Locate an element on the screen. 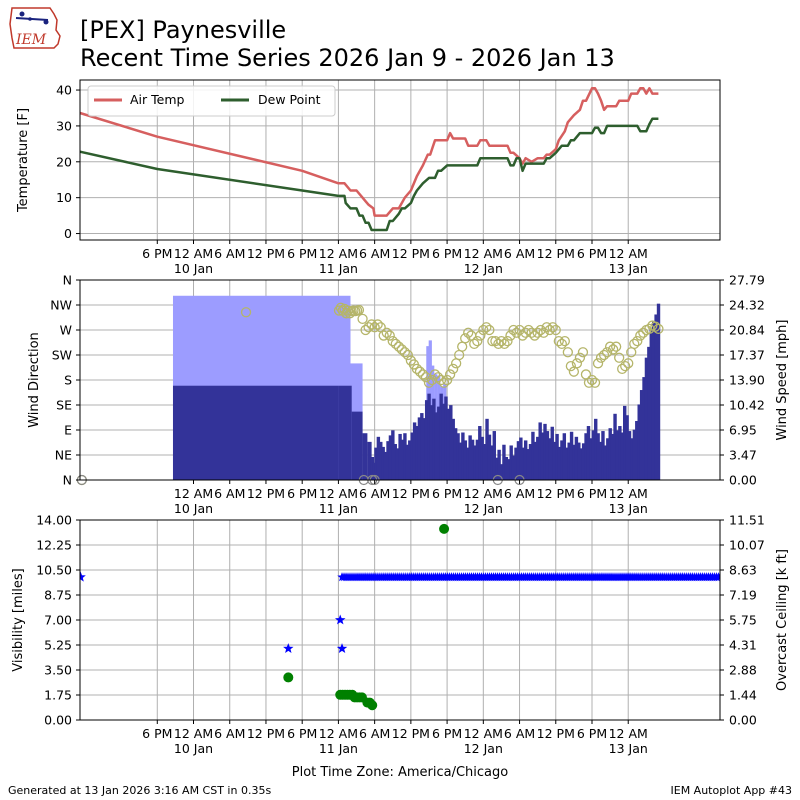 Image resolution: width=800 pixels, height=800 pixels. ceiling-y-label: Overcast Ceiling [k ft] is located at coordinates (782, 620).